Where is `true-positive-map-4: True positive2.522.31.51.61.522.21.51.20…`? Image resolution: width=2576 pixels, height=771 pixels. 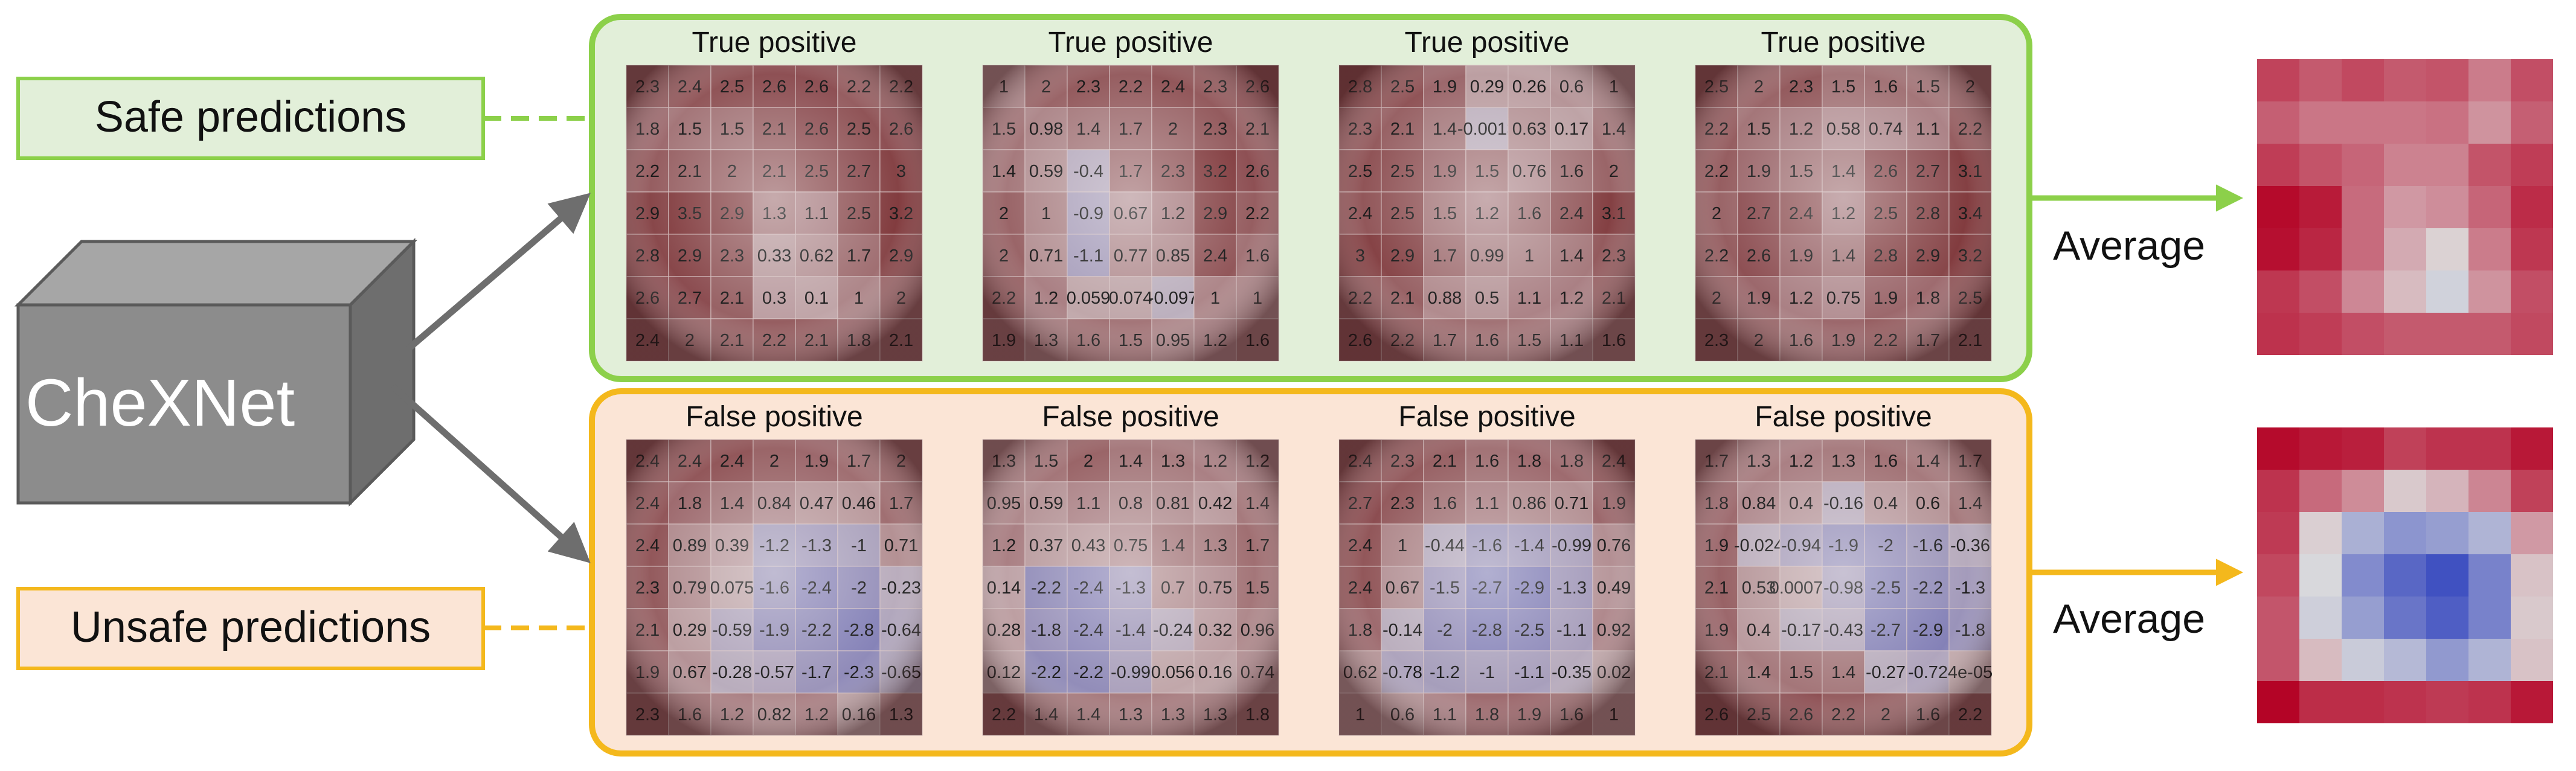
true-positive-map-4: True positive2.522.31.51.61.522.21.51.20… is located at coordinates (1843, 195).